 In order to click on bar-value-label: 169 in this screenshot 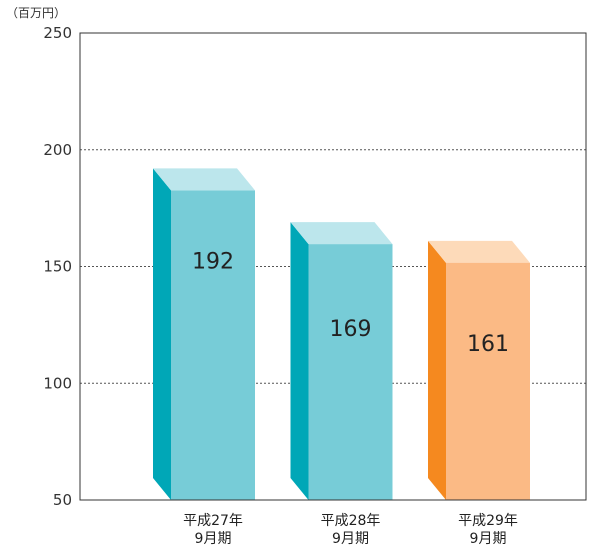, I will do `click(351, 329)`.